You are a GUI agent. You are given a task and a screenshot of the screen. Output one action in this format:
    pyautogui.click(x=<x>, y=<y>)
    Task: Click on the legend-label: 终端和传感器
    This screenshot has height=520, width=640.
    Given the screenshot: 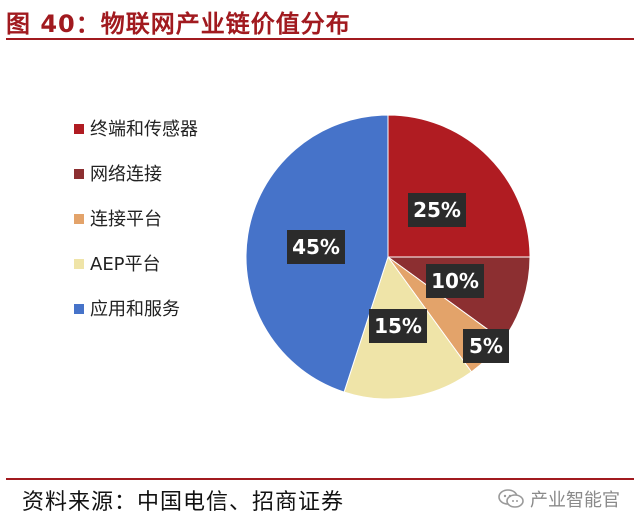 What is the action you would take?
    pyautogui.click(x=144, y=129)
    